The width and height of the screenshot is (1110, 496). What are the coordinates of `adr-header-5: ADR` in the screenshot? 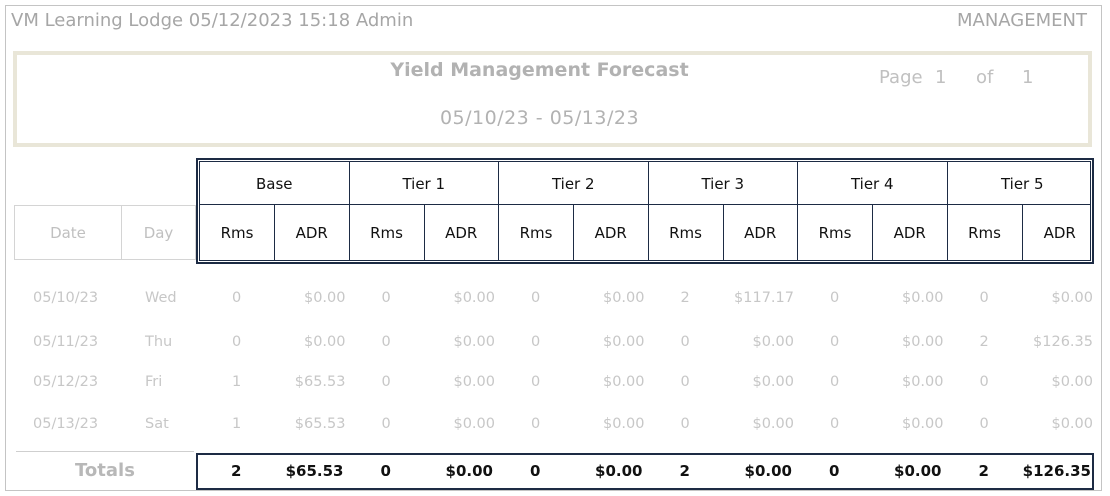 It's located at (1059, 232).